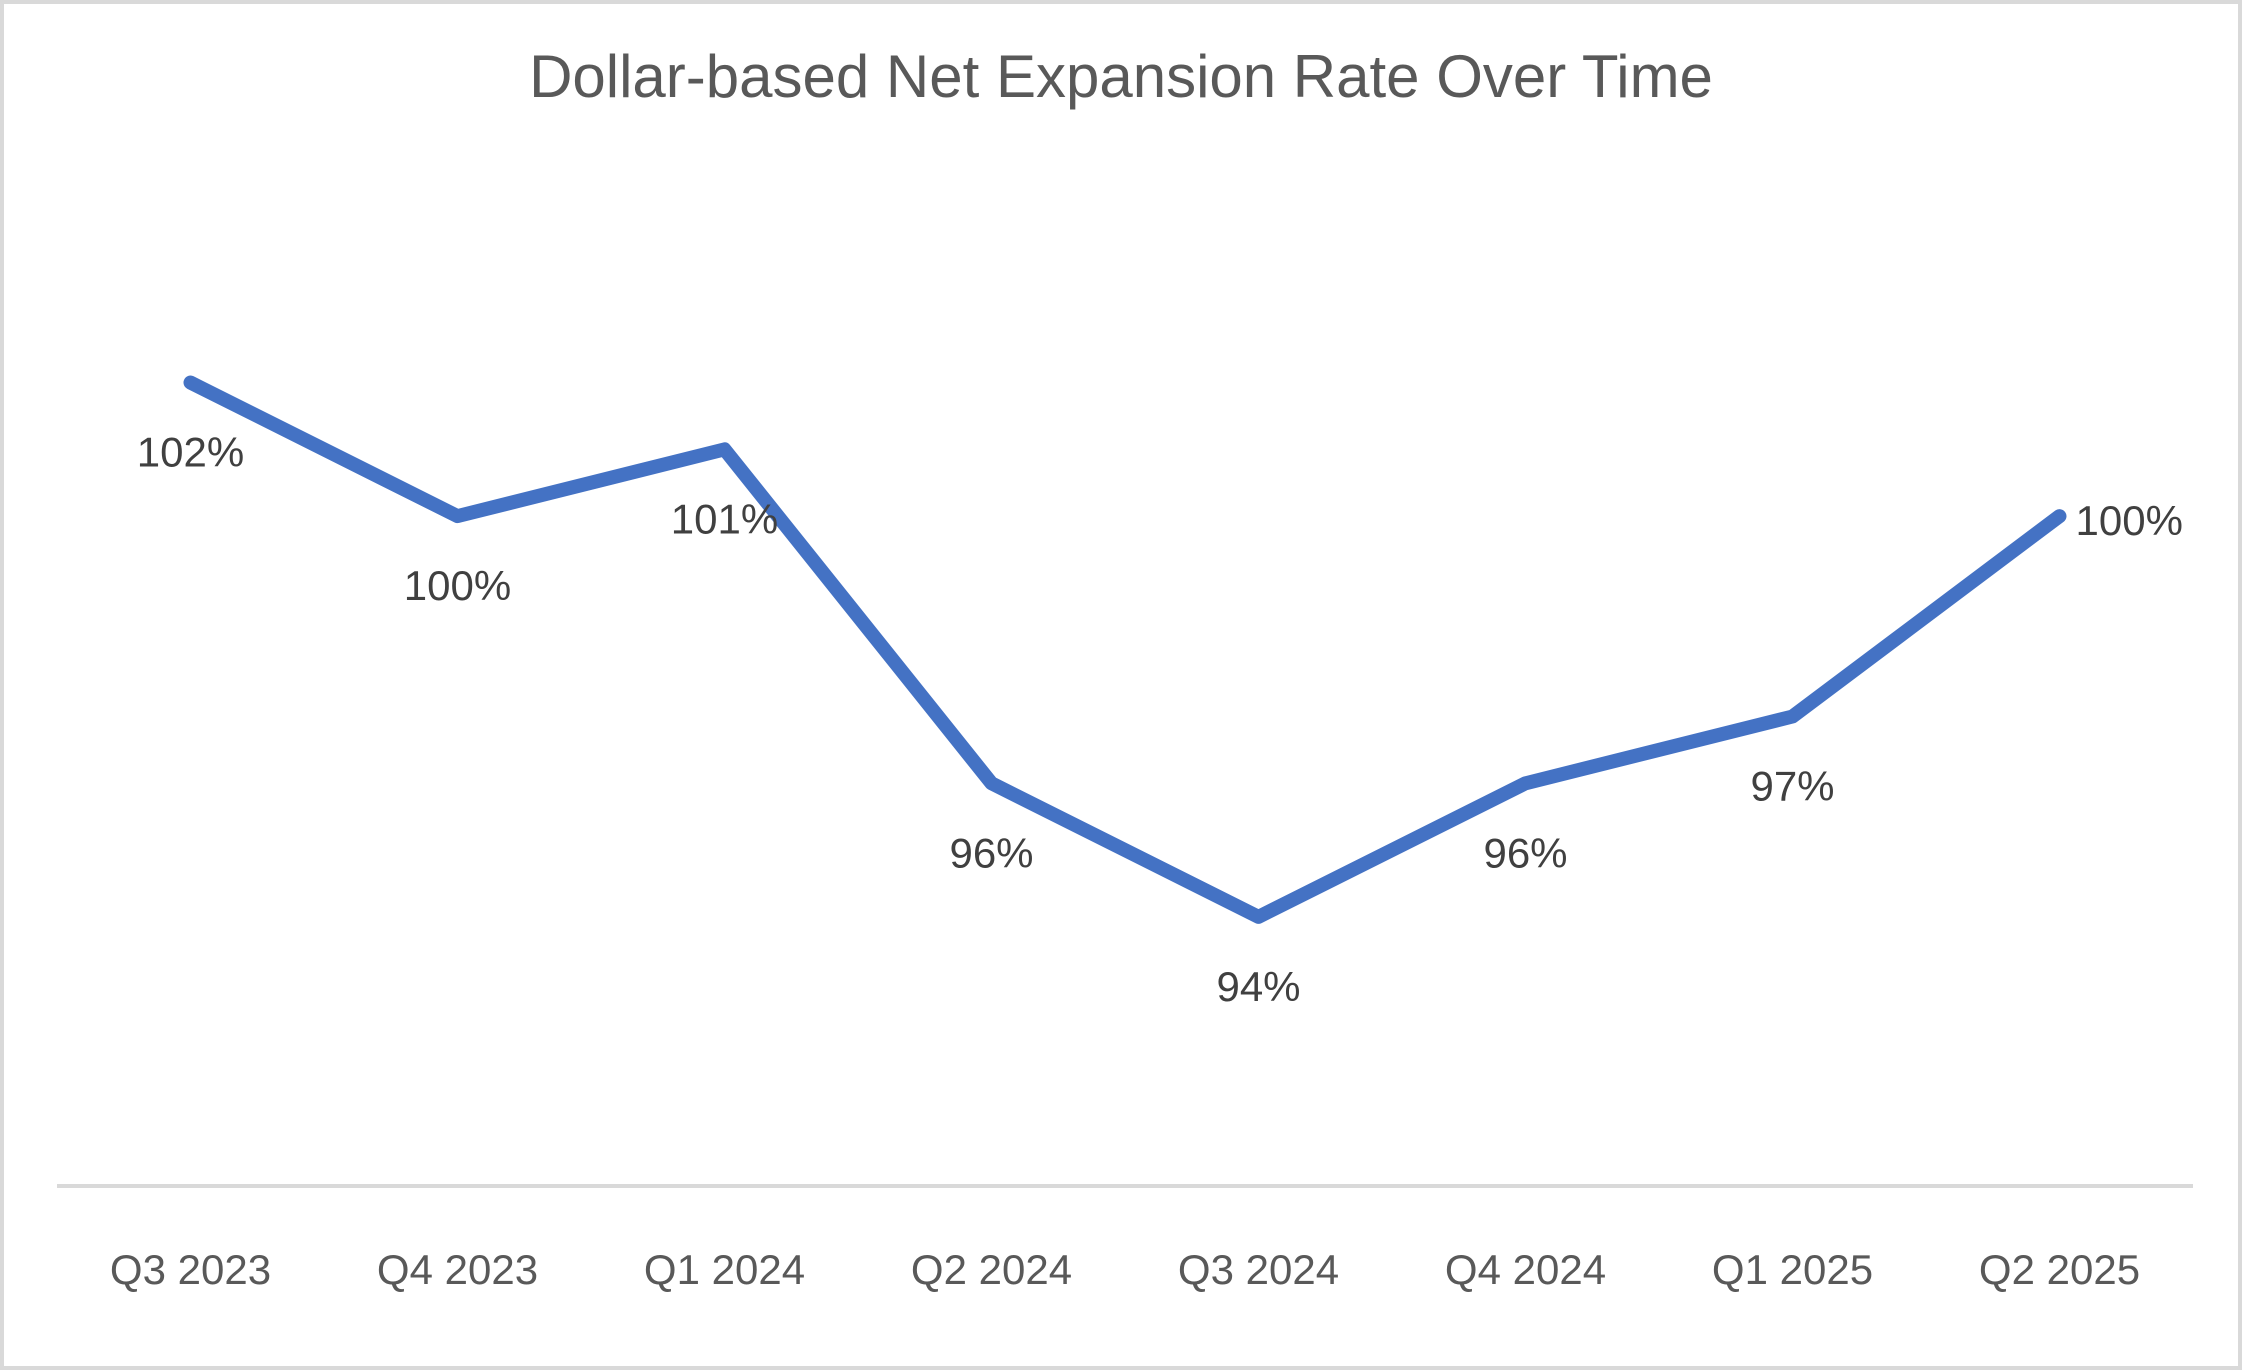 This screenshot has height=1370, width=2242. What do you see at coordinates (190, 452) in the screenshot?
I see `data-label: 102%` at bounding box center [190, 452].